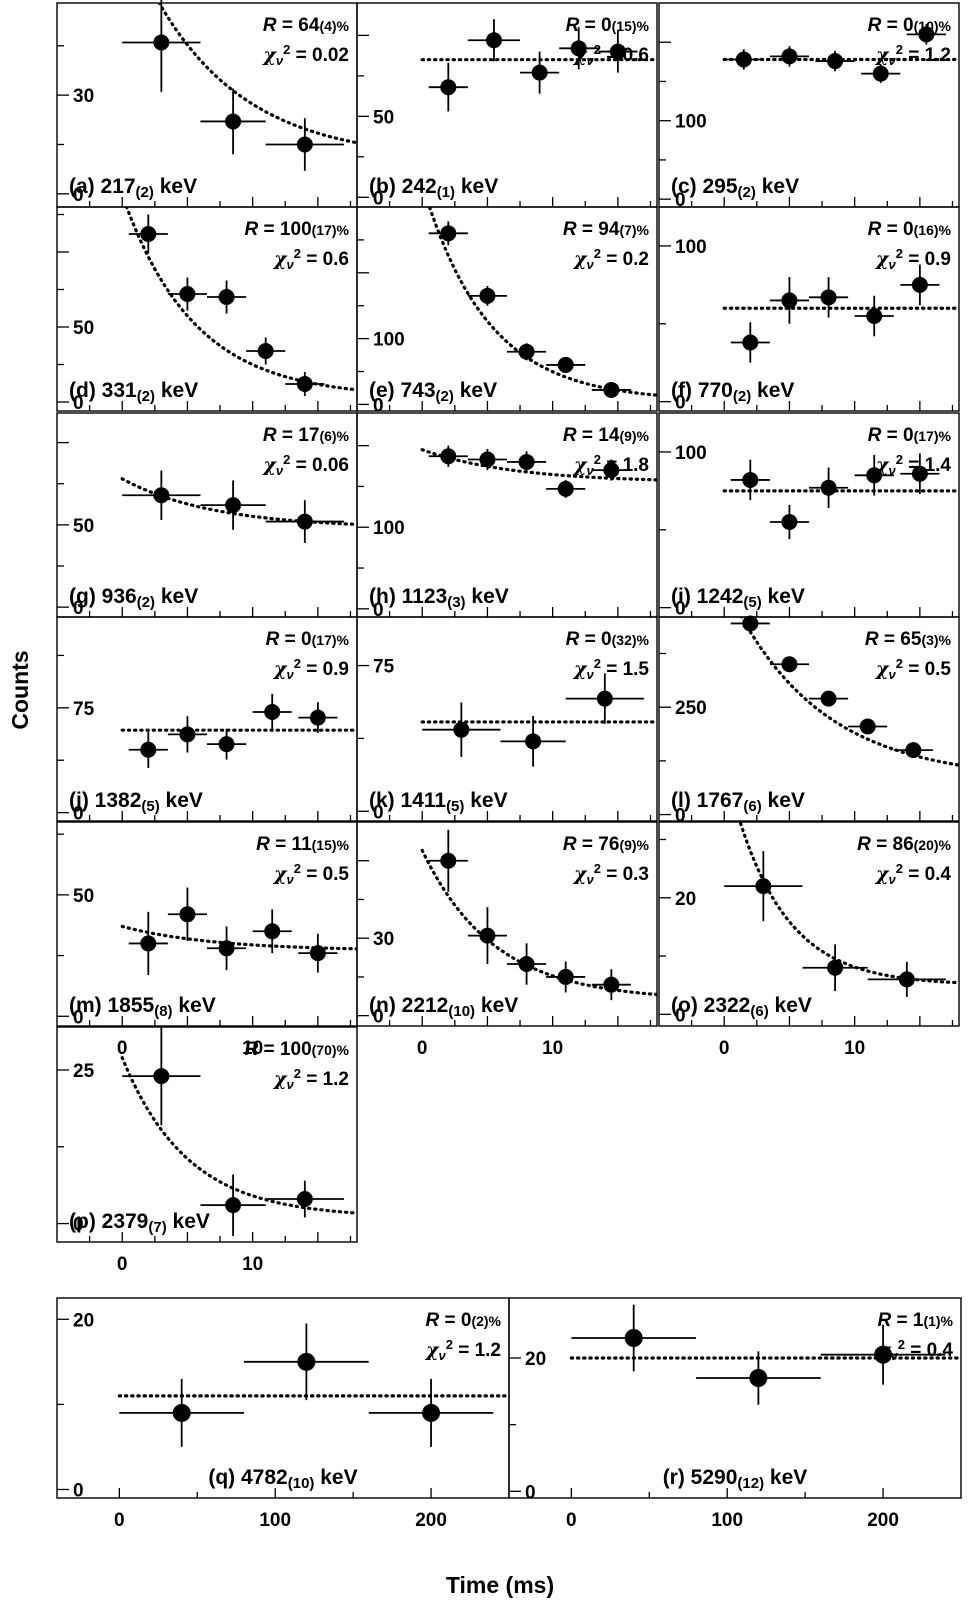 The image size is (973, 1603). What do you see at coordinates (295, 639) in the screenshot?
I see `r-number: = 0` at bounding box center [295, 639].